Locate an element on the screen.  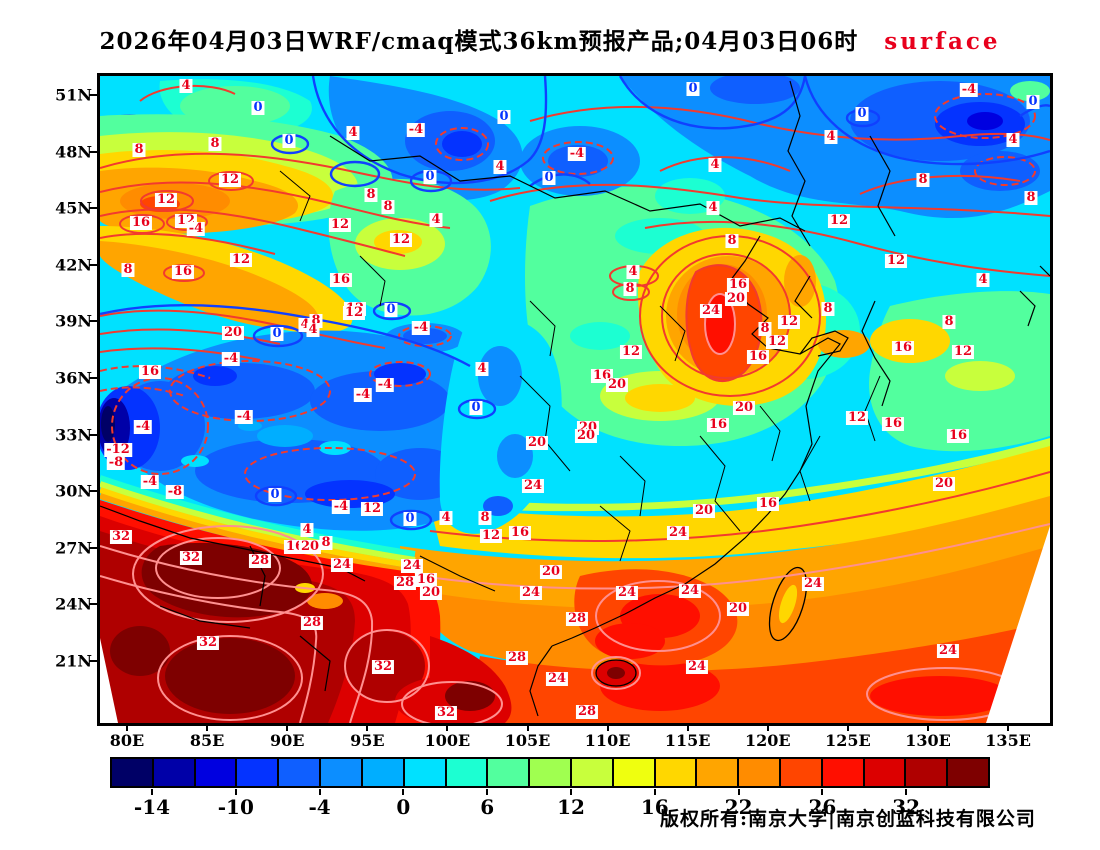
lat-tick-label: 21N is located at coordinates (73, 661).